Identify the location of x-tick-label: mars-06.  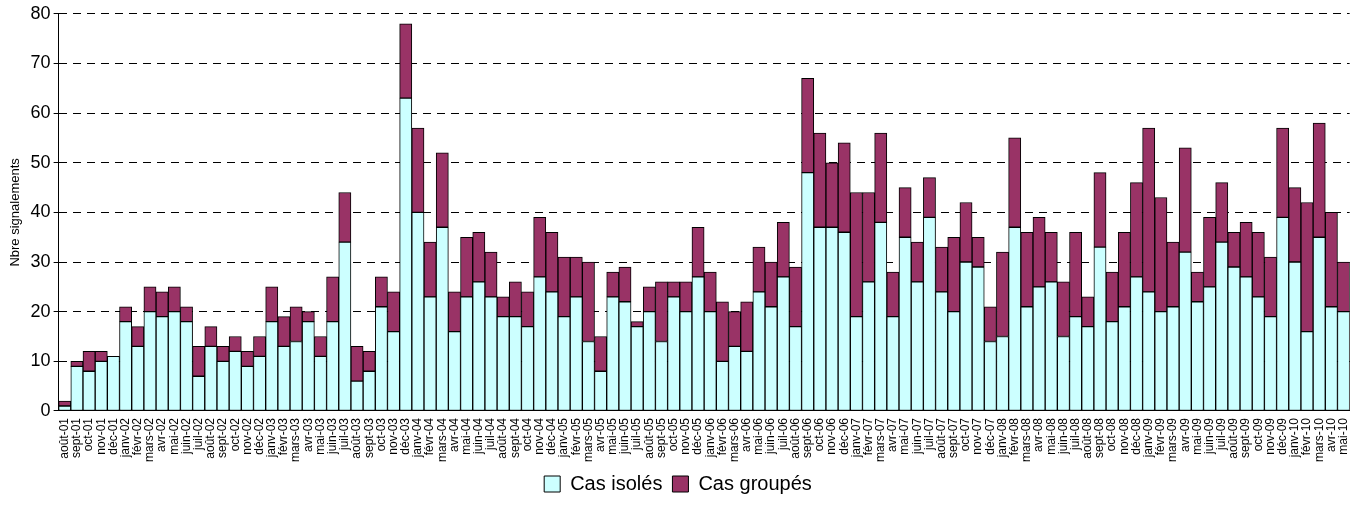
(733, 440).